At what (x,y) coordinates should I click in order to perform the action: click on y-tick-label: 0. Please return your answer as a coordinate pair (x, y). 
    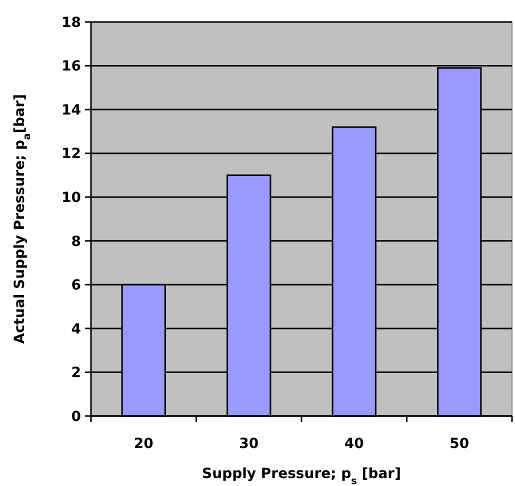
    Looking at the image, I should click on (76, 416).